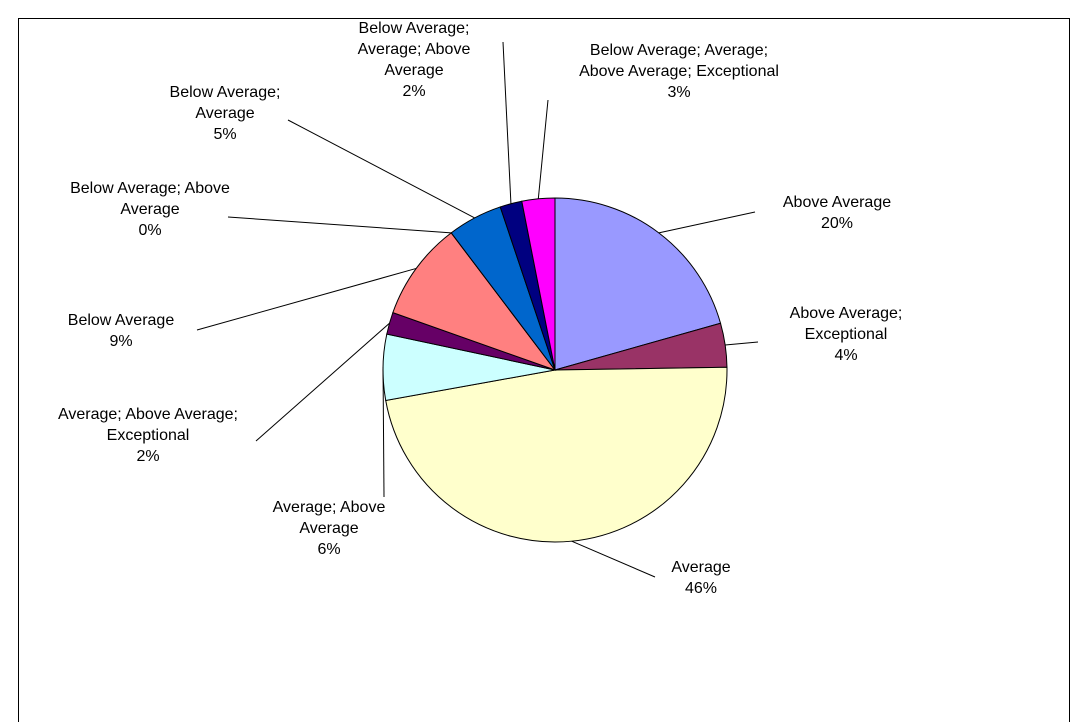  I want to click on slice-label: Below Average; Average 5%, so click(225, 113).